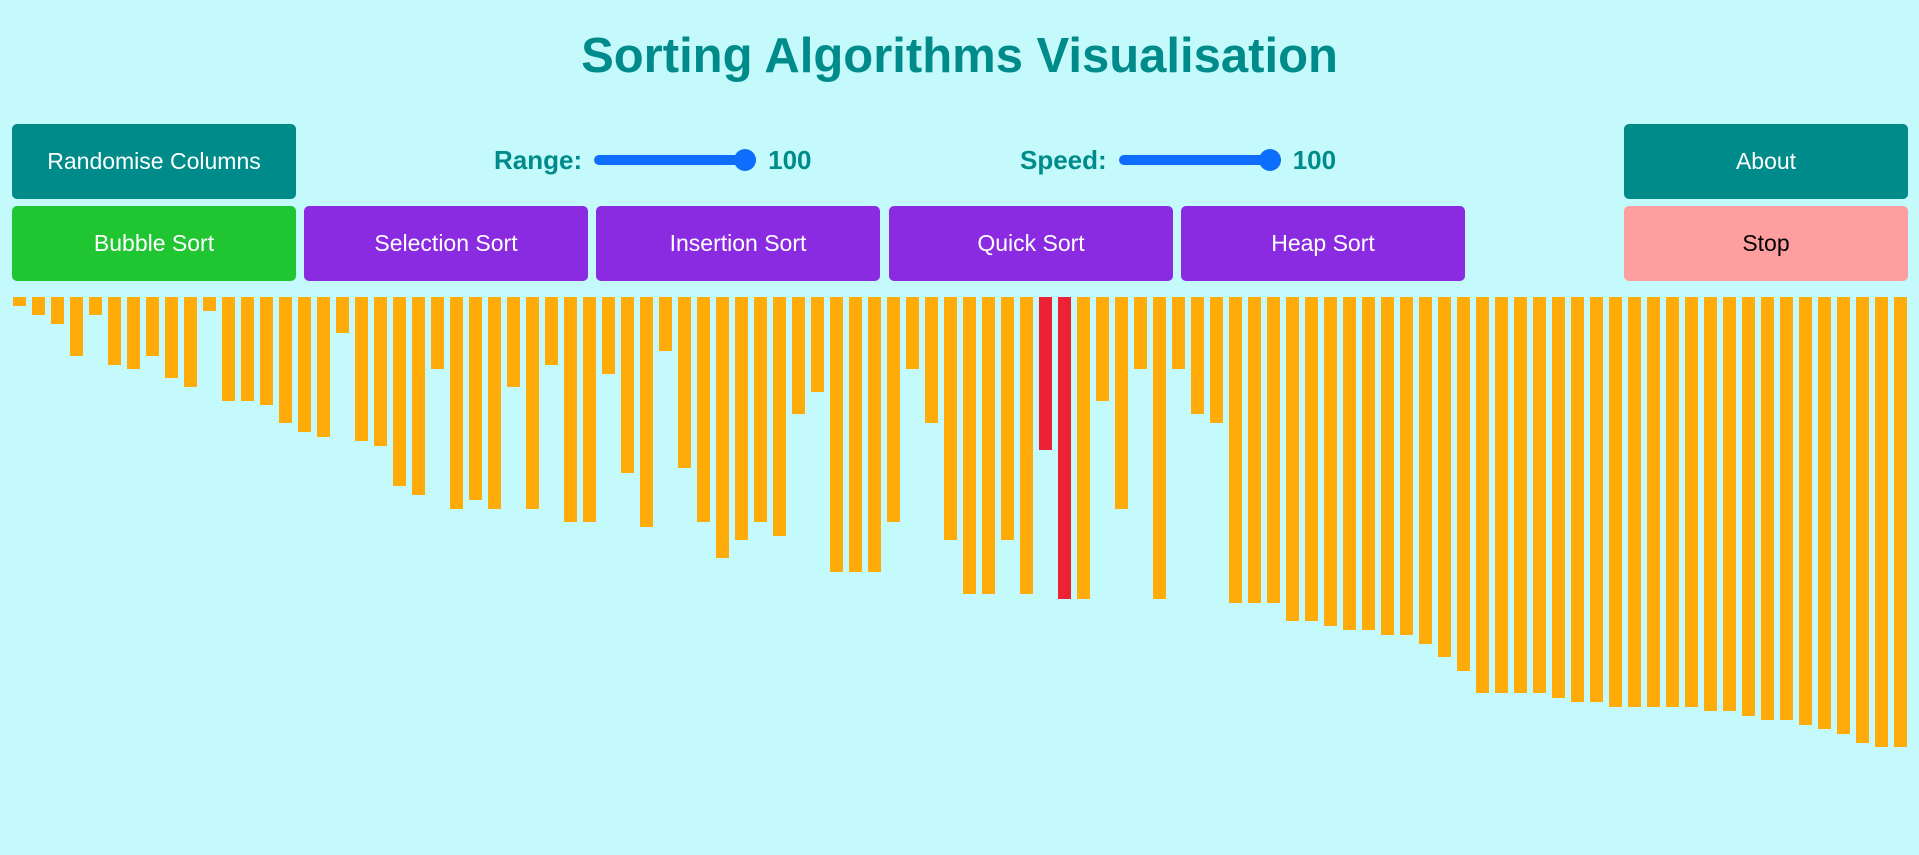  I want to click on range-slider-track, so click(675, 160).